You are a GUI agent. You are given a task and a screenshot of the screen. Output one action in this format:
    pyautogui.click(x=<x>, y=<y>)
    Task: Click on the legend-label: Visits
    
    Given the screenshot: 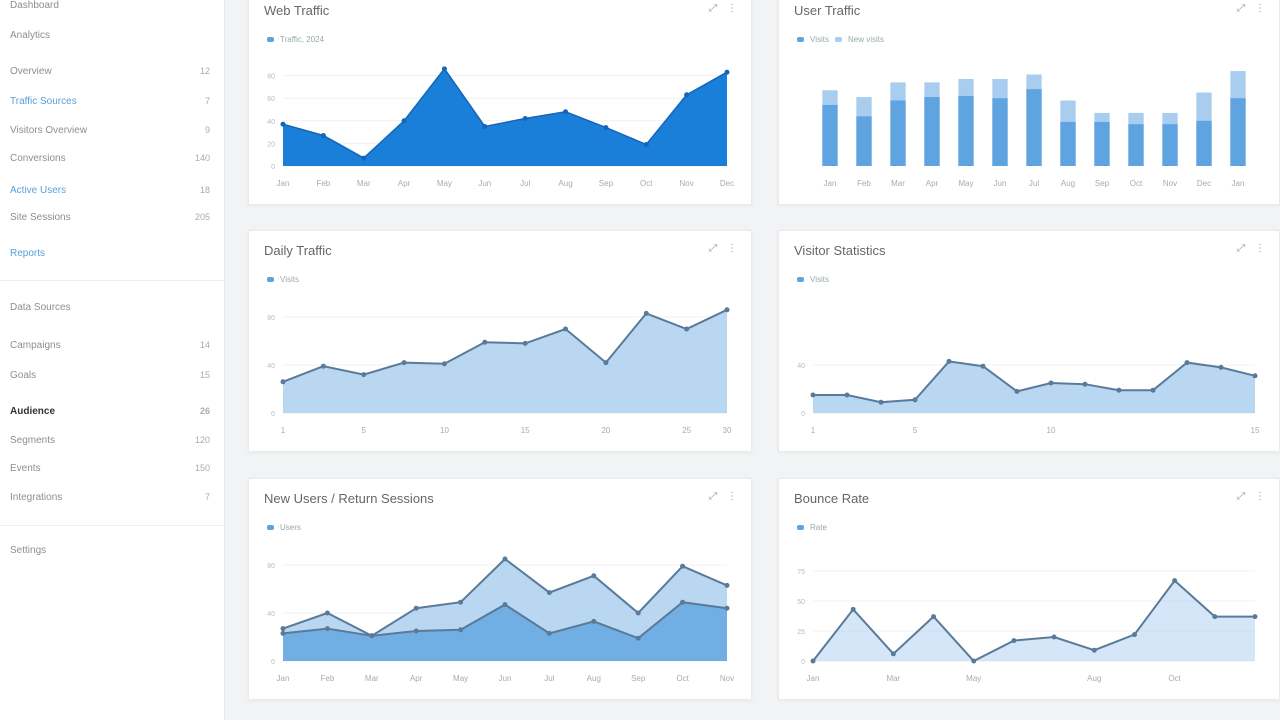 What is the action you would take?
    pyautogui.click(x=289, y=279)
    